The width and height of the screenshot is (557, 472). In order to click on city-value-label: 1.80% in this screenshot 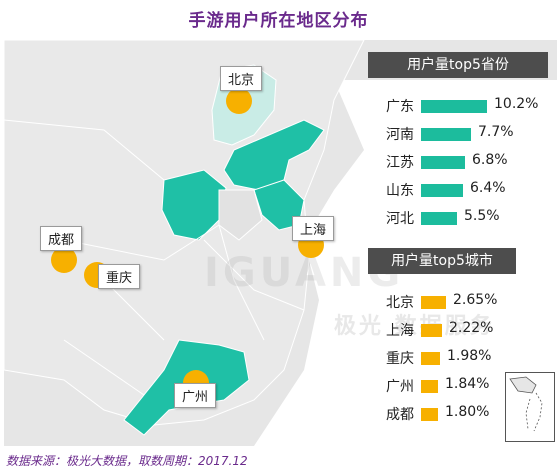, I will do `click(467, 412)`.